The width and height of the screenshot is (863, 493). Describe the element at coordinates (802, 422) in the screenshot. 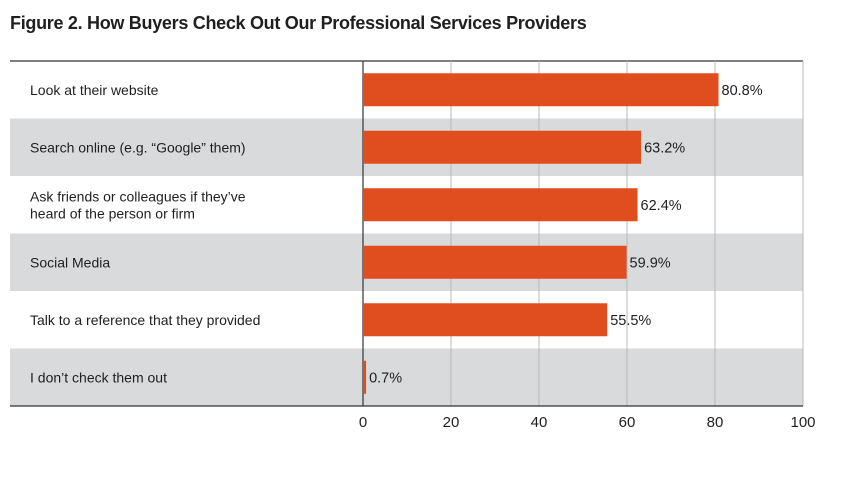

I see `x-tick-label: 100` at that location.